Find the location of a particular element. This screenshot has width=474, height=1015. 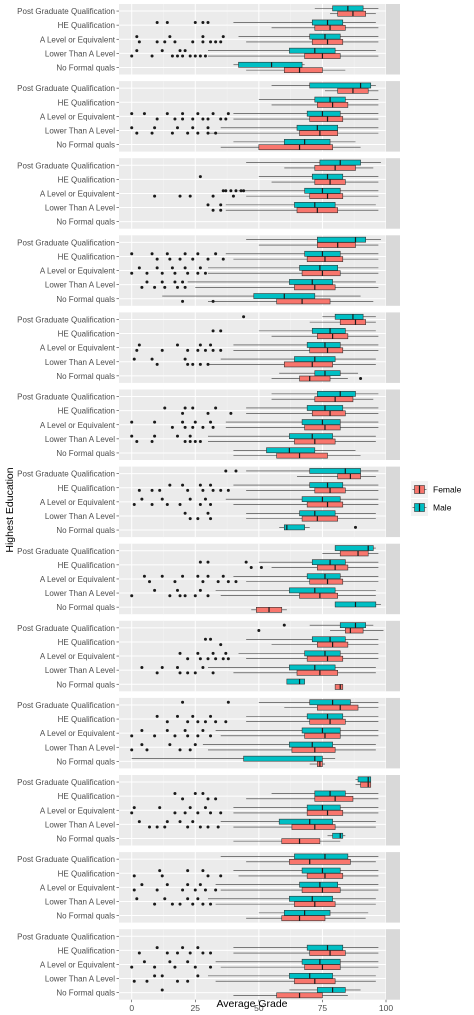

y-tick-label: Post Graduate Qualification is located at coordinates (66, 242).